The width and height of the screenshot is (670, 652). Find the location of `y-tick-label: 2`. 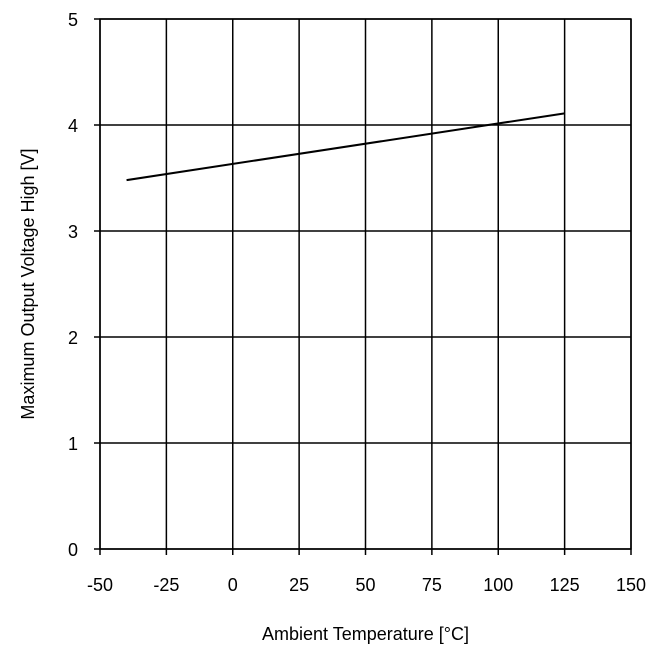

y-tick-label: 2 is located at coordinates (73, 338).